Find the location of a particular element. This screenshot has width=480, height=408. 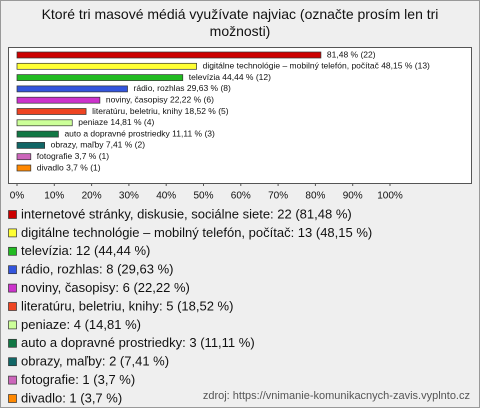

bar-label: fotografie 3,7 % (1) is located at coordinates (73, 156).